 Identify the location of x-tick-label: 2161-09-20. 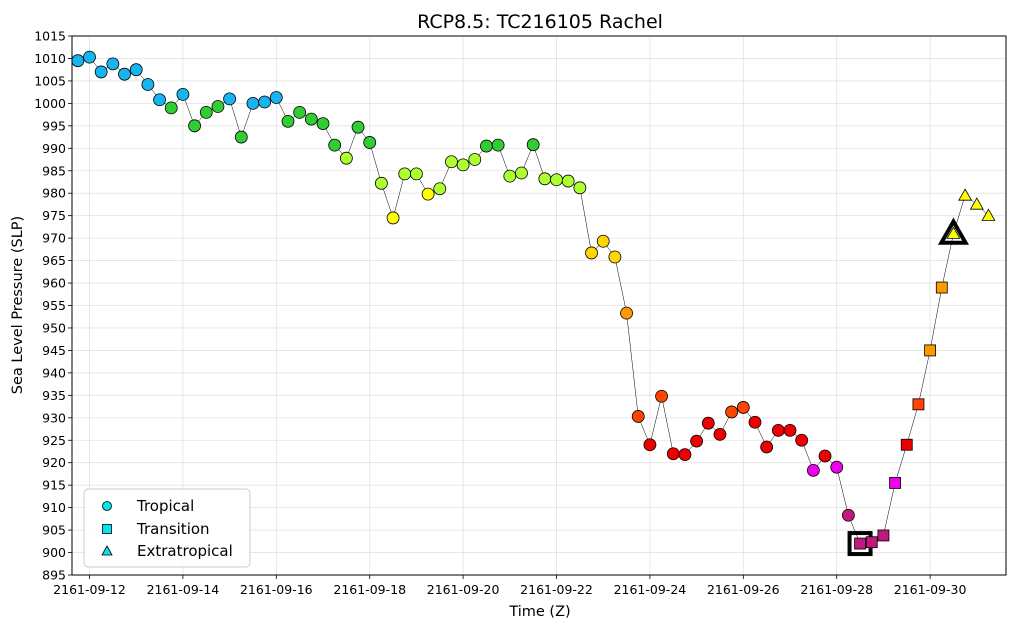
(463, 589).